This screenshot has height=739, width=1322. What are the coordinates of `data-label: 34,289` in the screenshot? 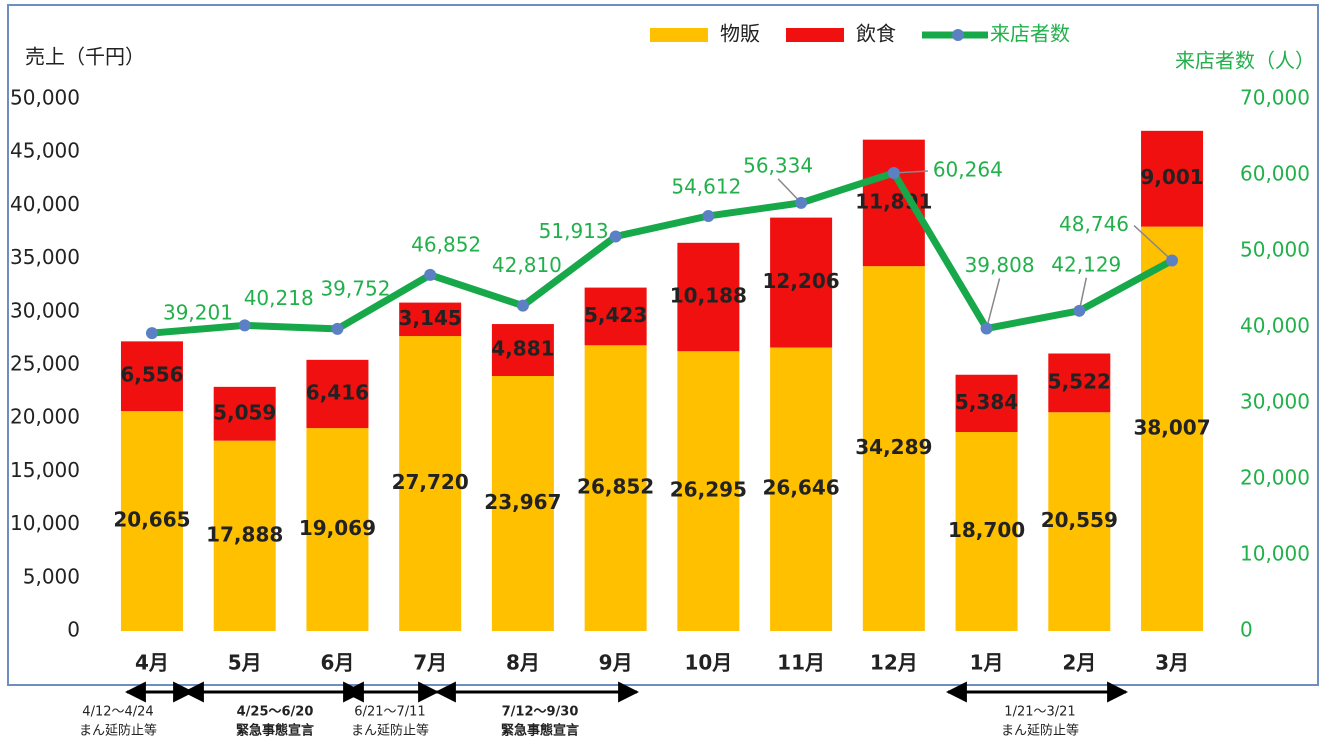 It's located at (893, 447).